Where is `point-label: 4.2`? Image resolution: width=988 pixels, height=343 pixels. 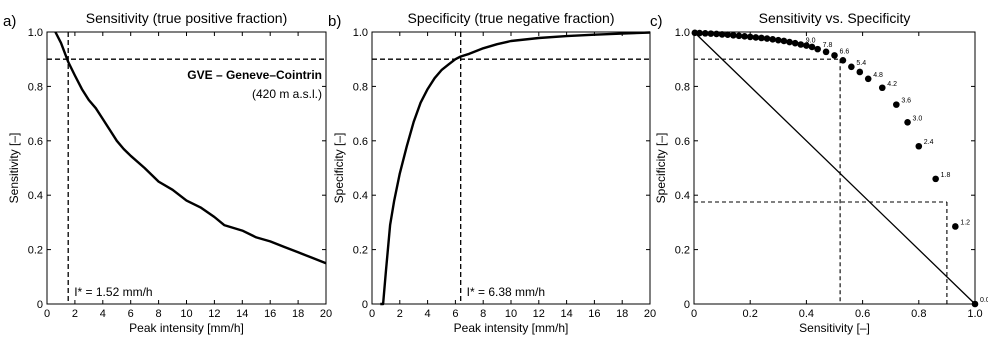 point-label: 4.2 is located at coordinates (892, 84).